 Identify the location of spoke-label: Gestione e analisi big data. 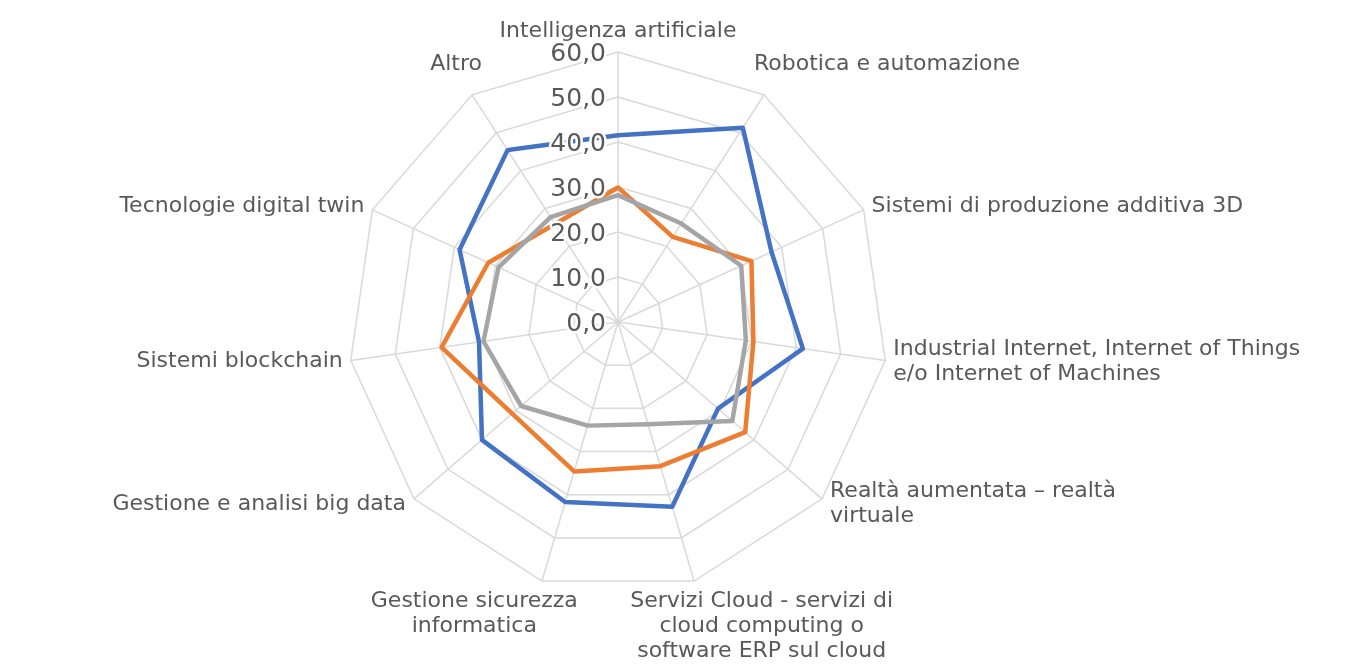
(259, 502).